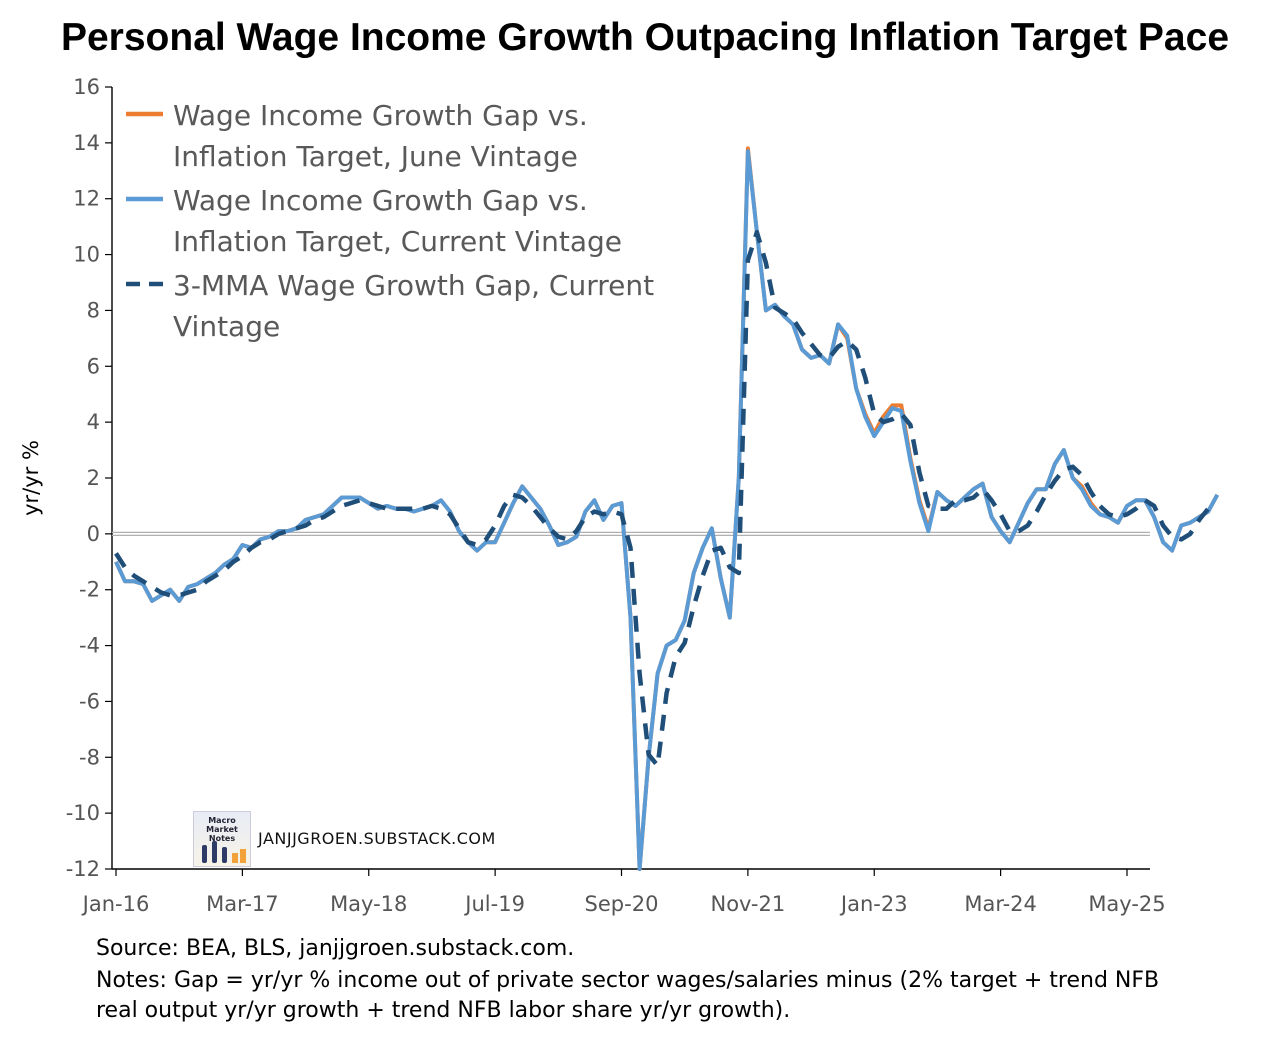 This screenshot has width=1261, height=1041. What do you see at coordinates (89, 757) in the screenshot?
I see `y-tick-label: -8` at bounding box center [89, 757].